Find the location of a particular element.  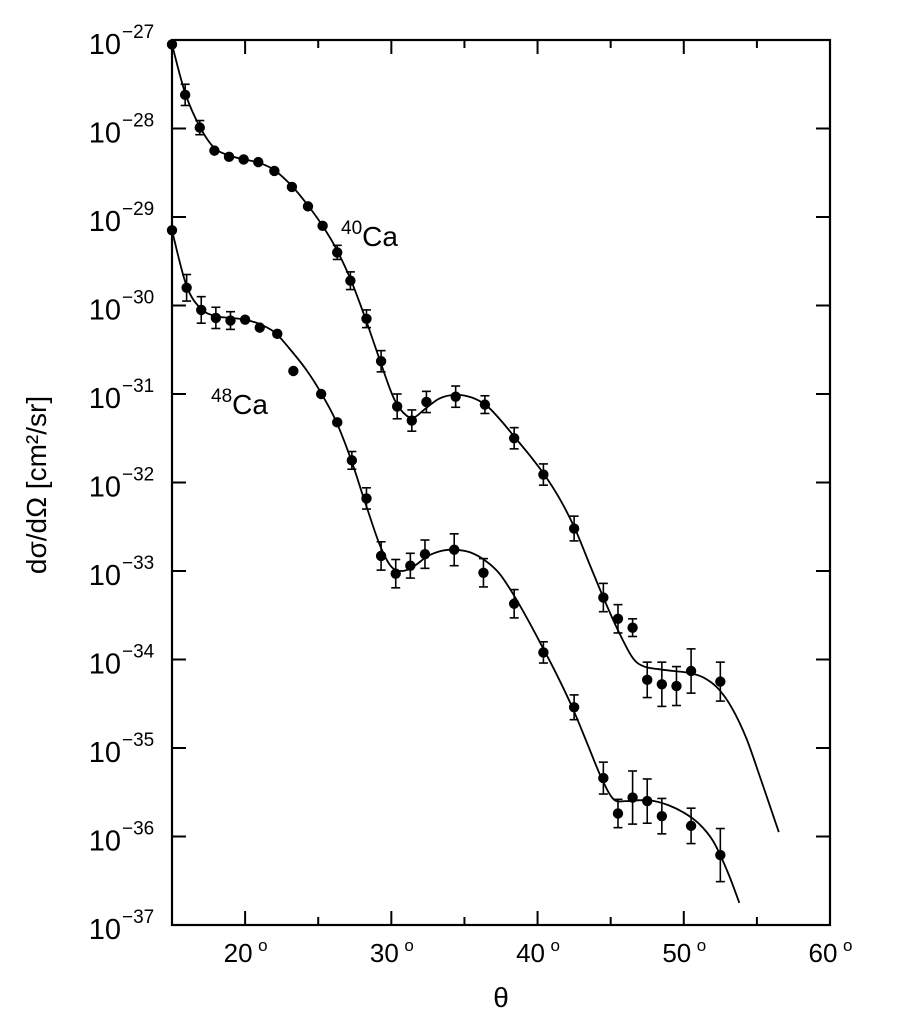

y-tick-exponent: −32 is located at coordinates (138, 475).